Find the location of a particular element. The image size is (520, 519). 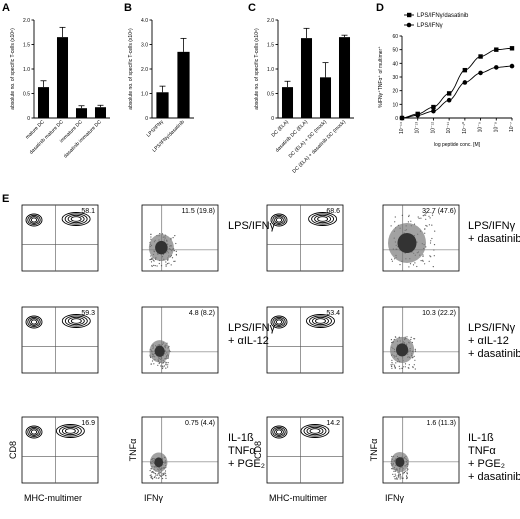

flow-x-label: MHC-multimer is located at coordinates (298, 498).